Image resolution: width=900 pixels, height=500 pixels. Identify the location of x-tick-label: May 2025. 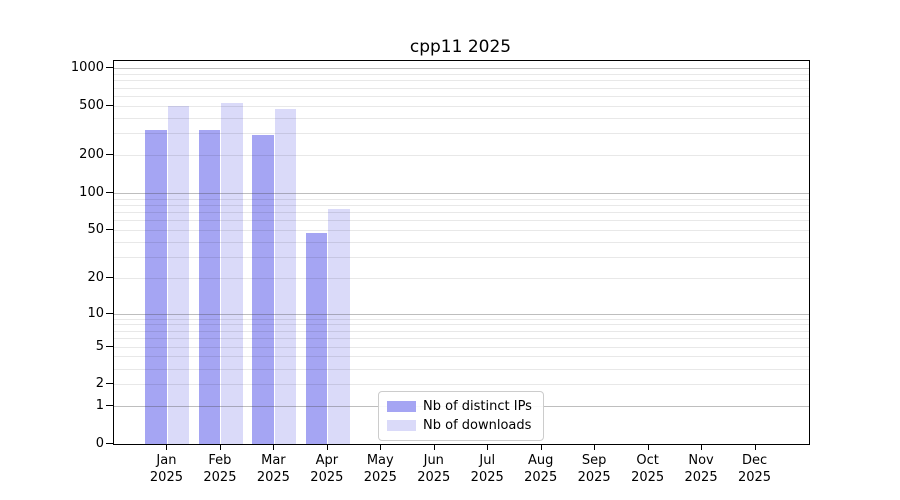
(380, 469).